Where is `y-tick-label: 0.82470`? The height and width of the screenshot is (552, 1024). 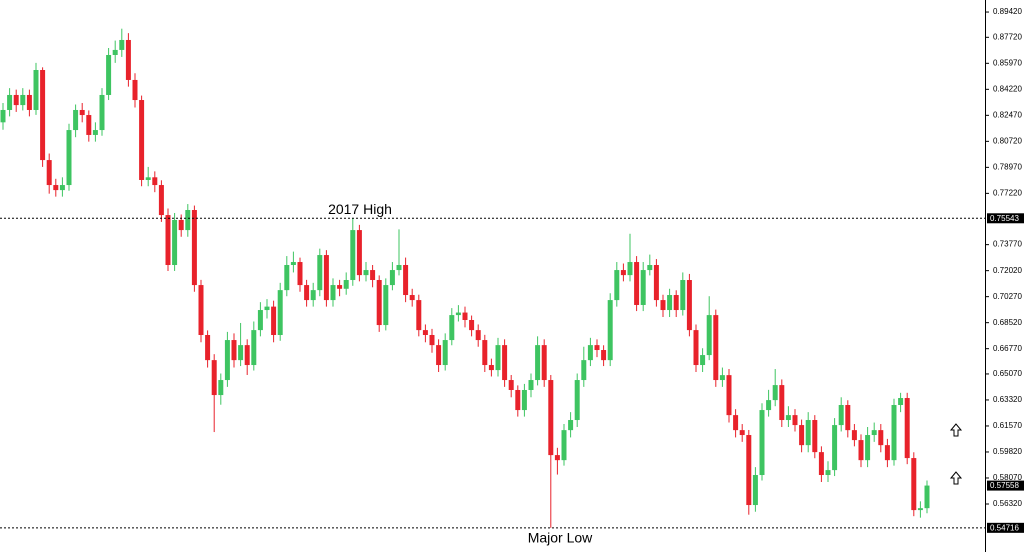 y-tick-label: 0.82470 is located at coordinates (1007, 114).